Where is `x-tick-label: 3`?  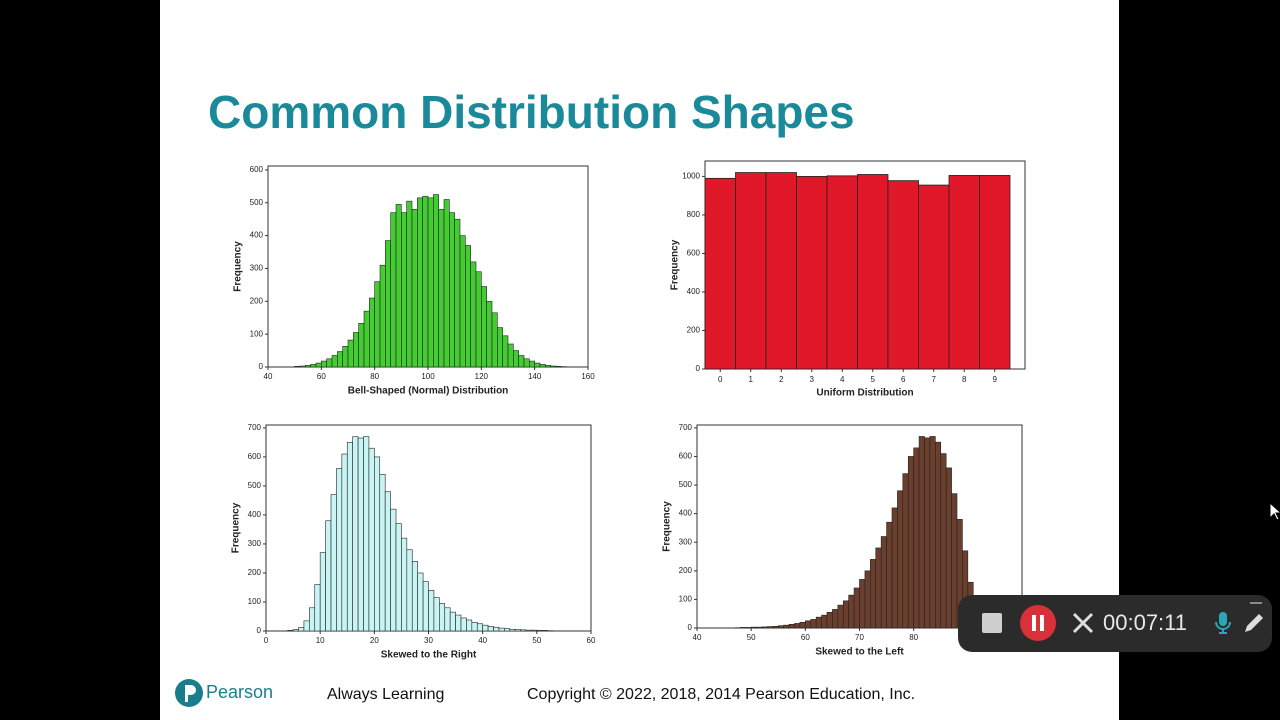
x-tick-label: 3 is located at coordinates (812, 379).